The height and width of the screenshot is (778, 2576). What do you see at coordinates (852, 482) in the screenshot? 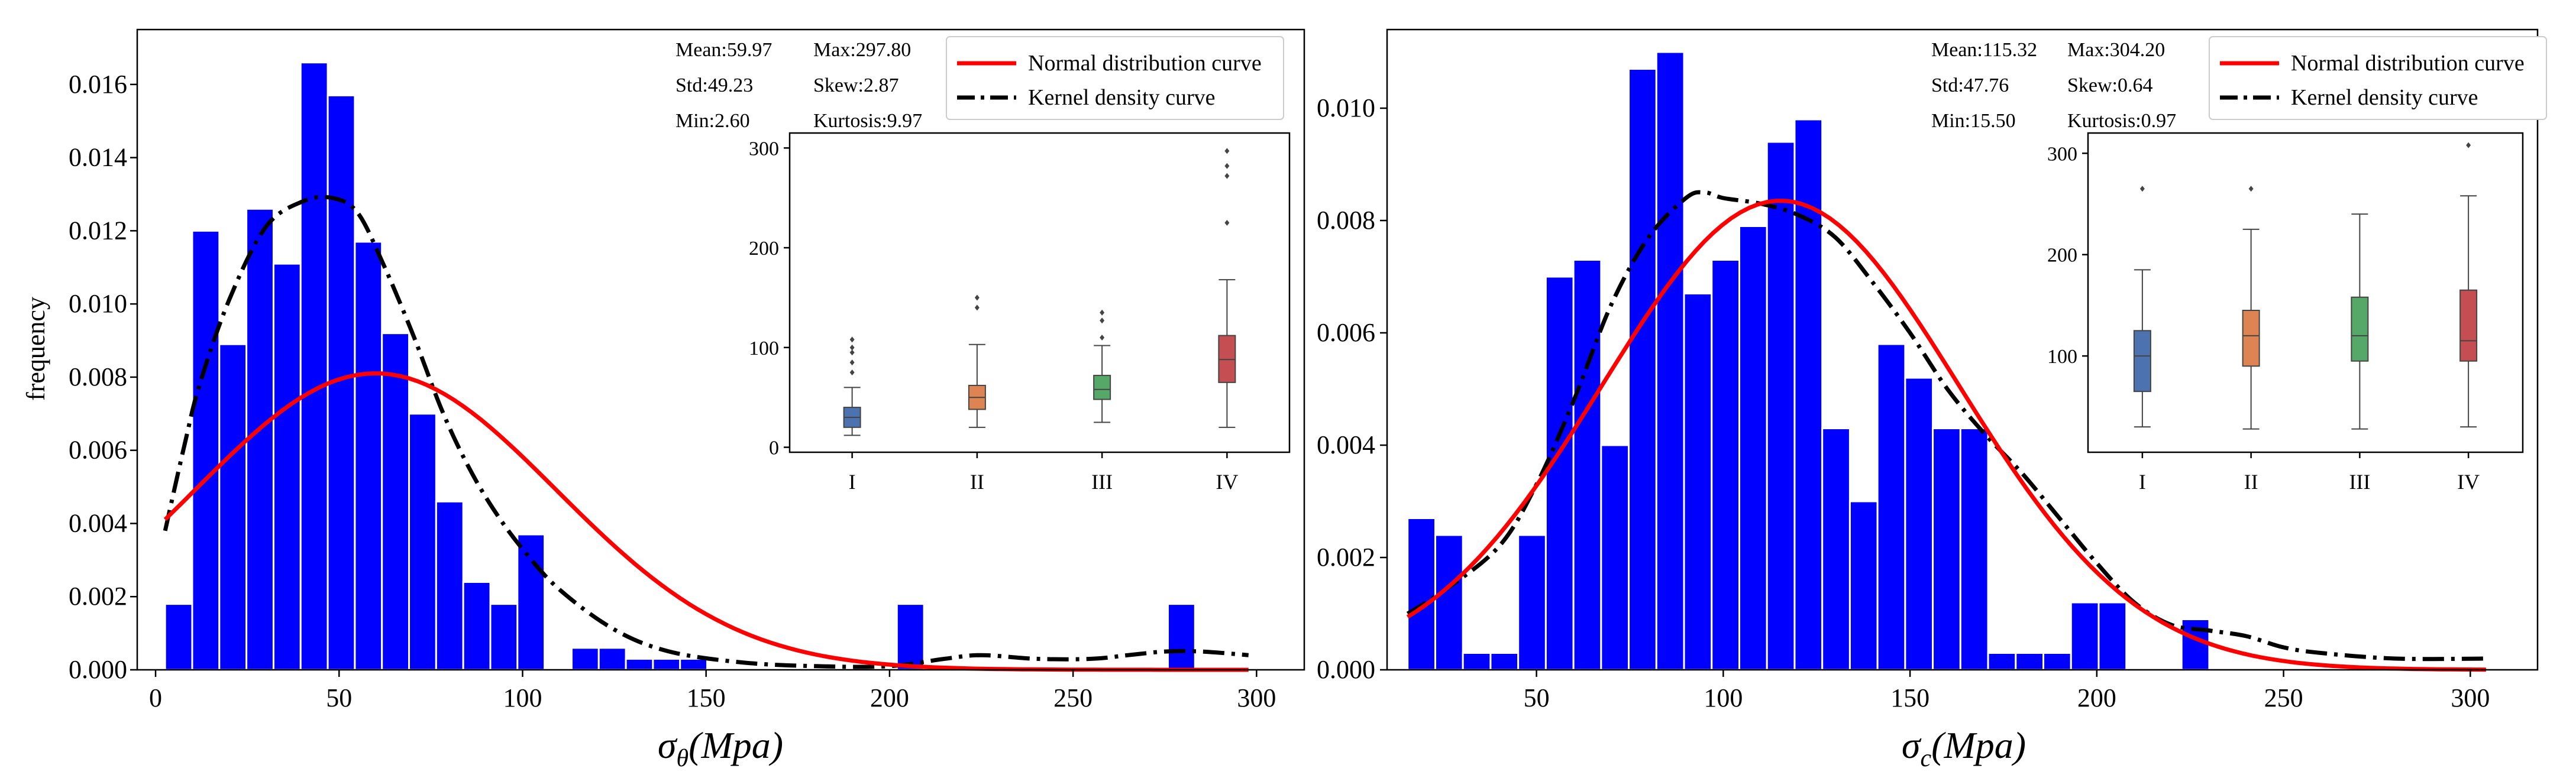
I see `inset-x-tick-label: I` at bounding box center [852, 482].